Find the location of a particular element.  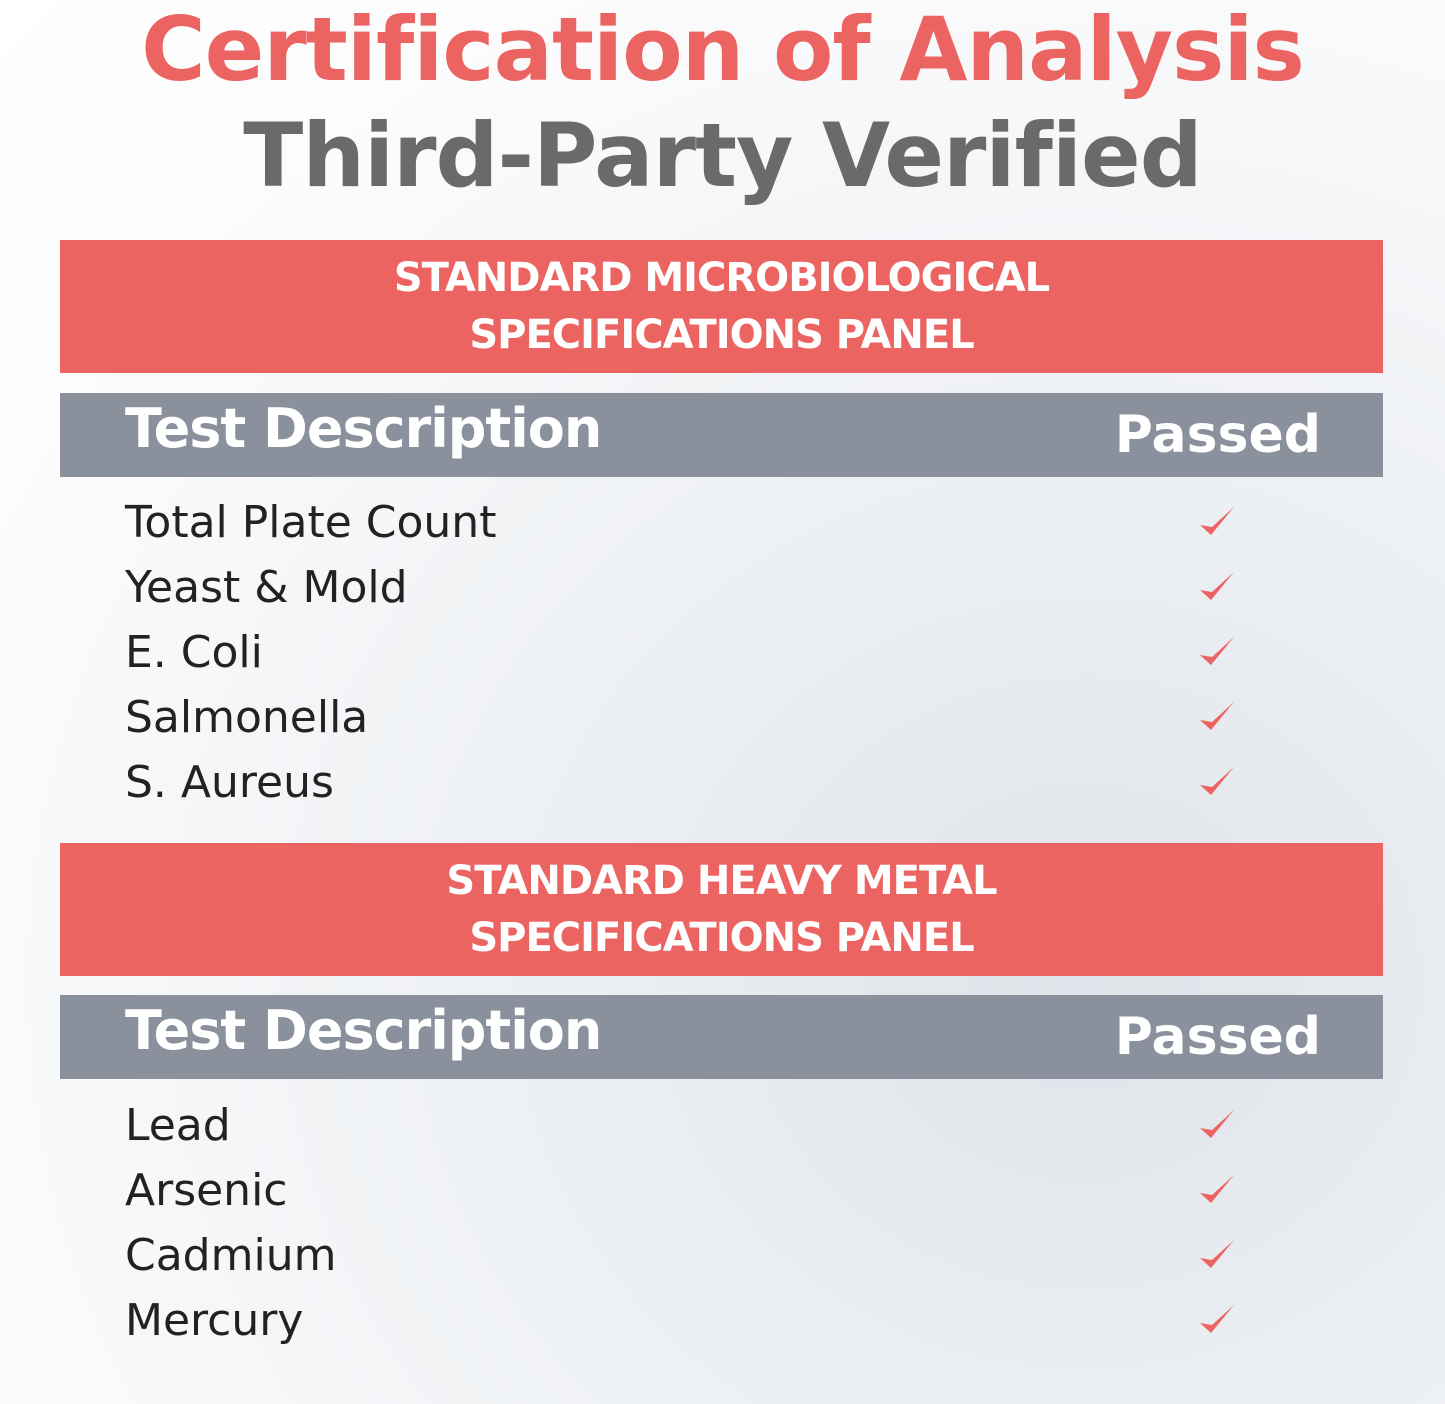

table-row: Cadmium is located at coordinates (685, 1262).